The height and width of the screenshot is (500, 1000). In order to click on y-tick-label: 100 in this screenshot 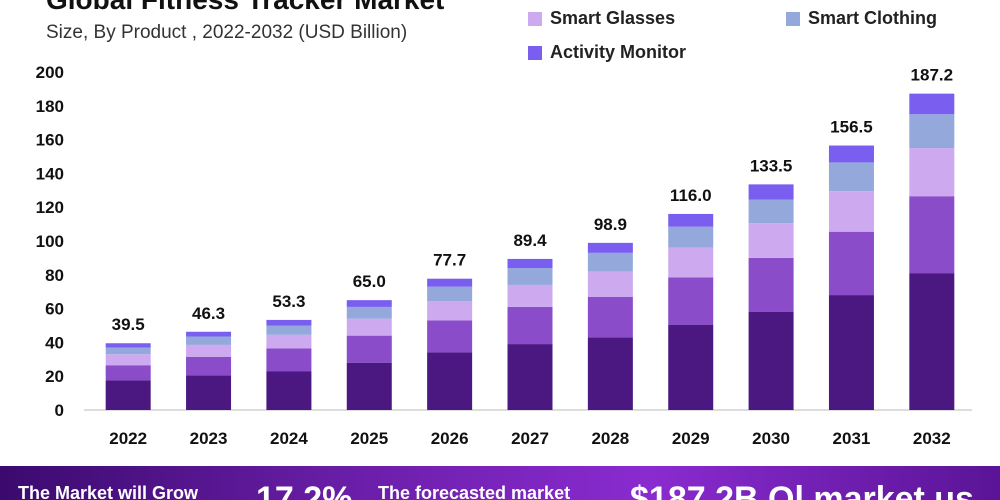, I will do `click(50, 241)`.